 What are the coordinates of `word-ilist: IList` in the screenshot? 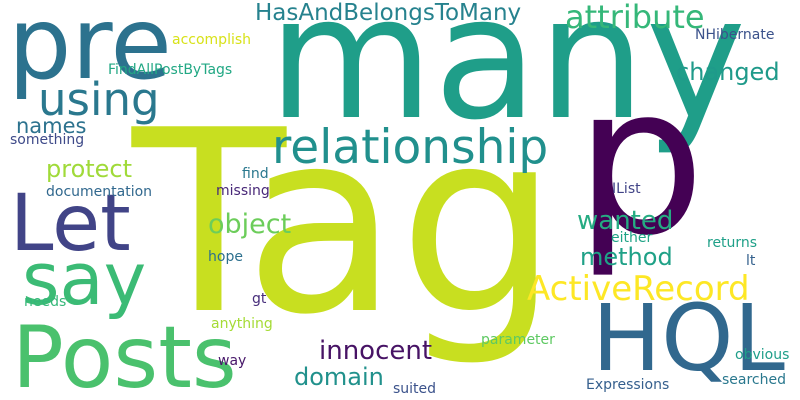 It's located at (626, 189).